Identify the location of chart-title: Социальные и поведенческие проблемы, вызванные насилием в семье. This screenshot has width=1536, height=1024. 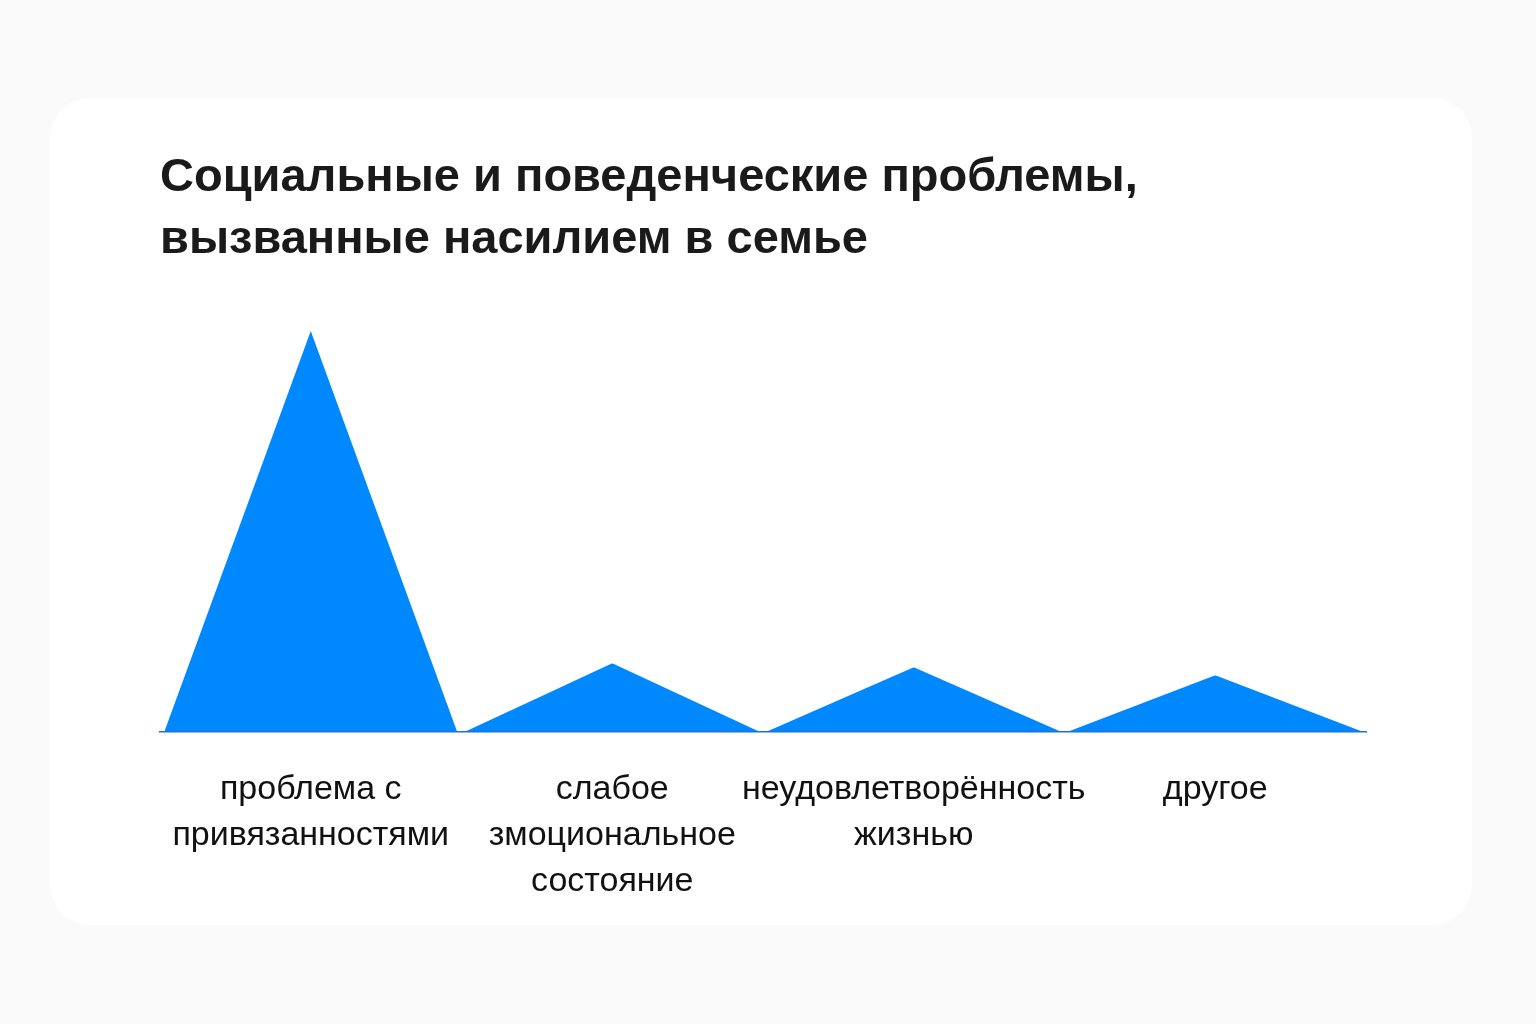
(649, 205).